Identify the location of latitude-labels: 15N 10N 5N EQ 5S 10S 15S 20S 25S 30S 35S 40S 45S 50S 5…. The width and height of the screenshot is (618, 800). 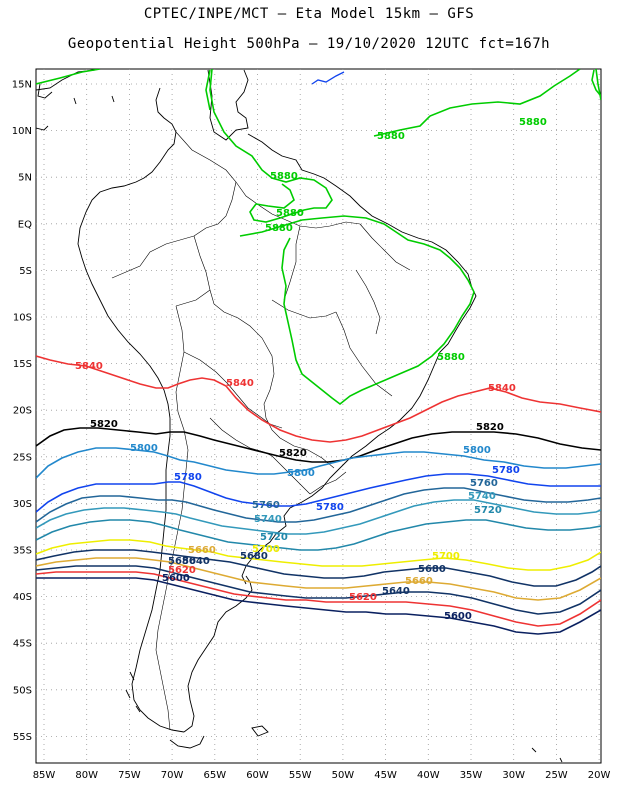
(22, 411).